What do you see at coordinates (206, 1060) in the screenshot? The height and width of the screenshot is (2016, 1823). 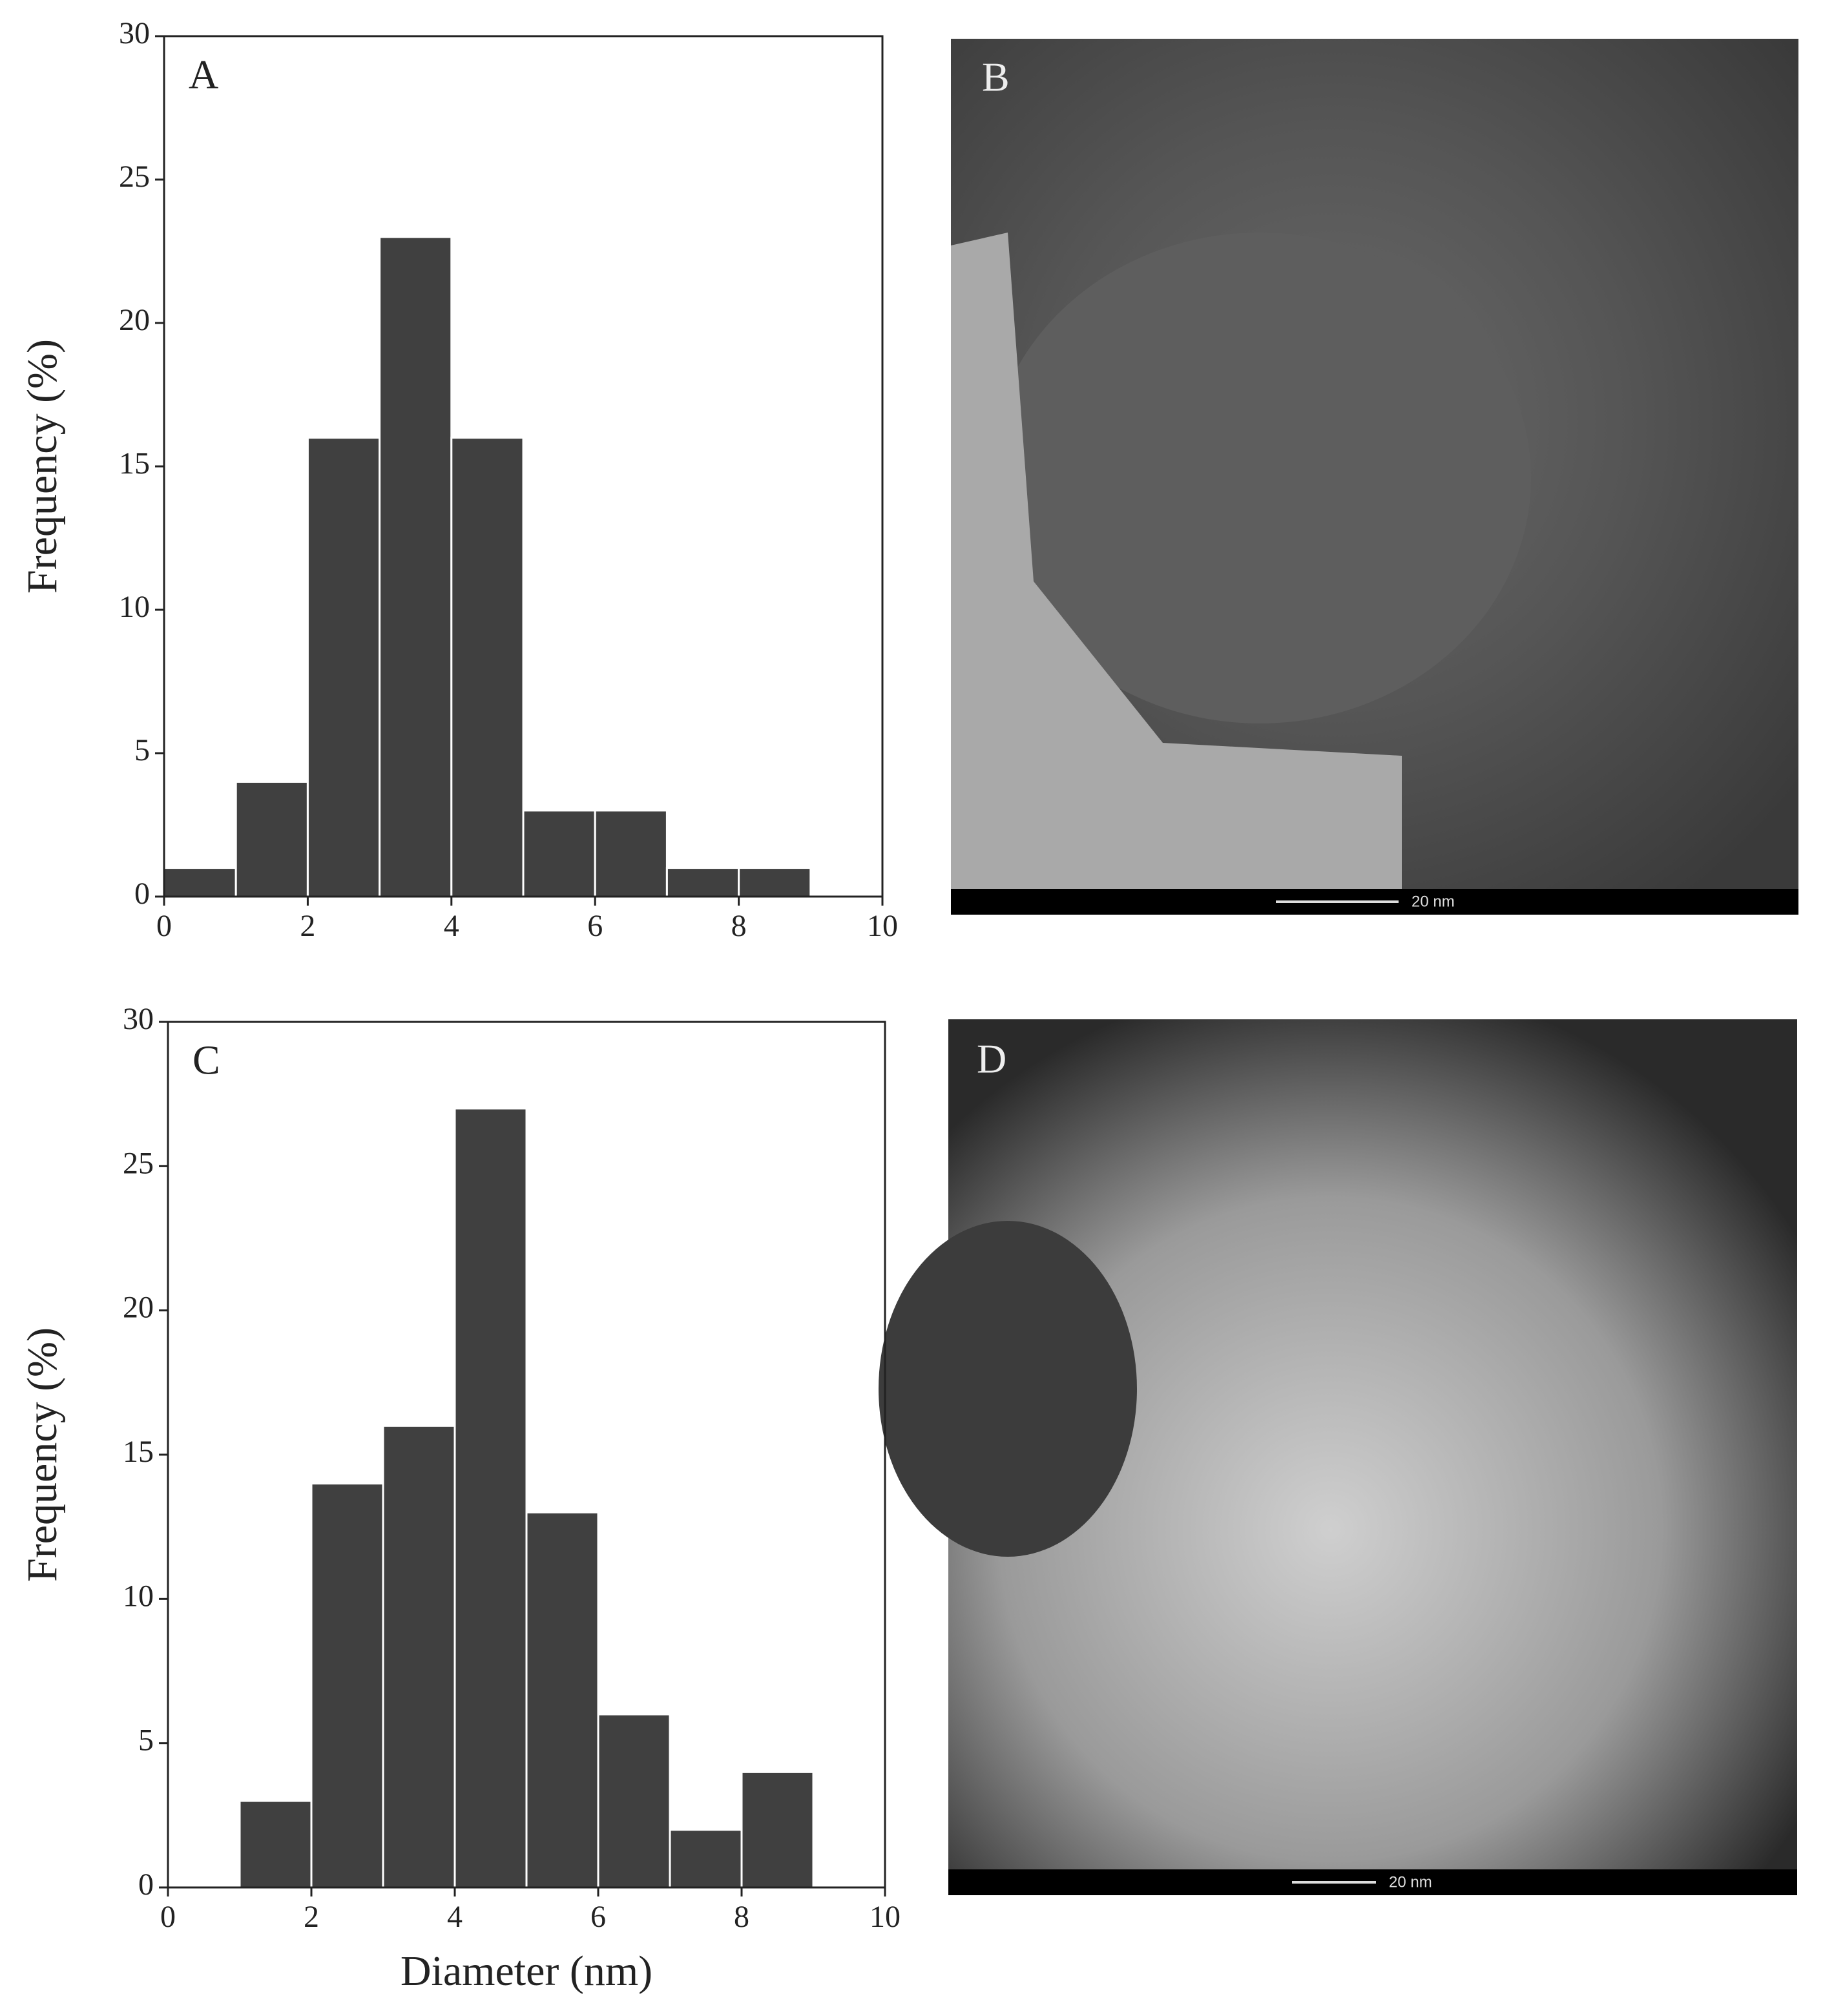 I see `panel-label: C` at bounding box center [206, 1060].